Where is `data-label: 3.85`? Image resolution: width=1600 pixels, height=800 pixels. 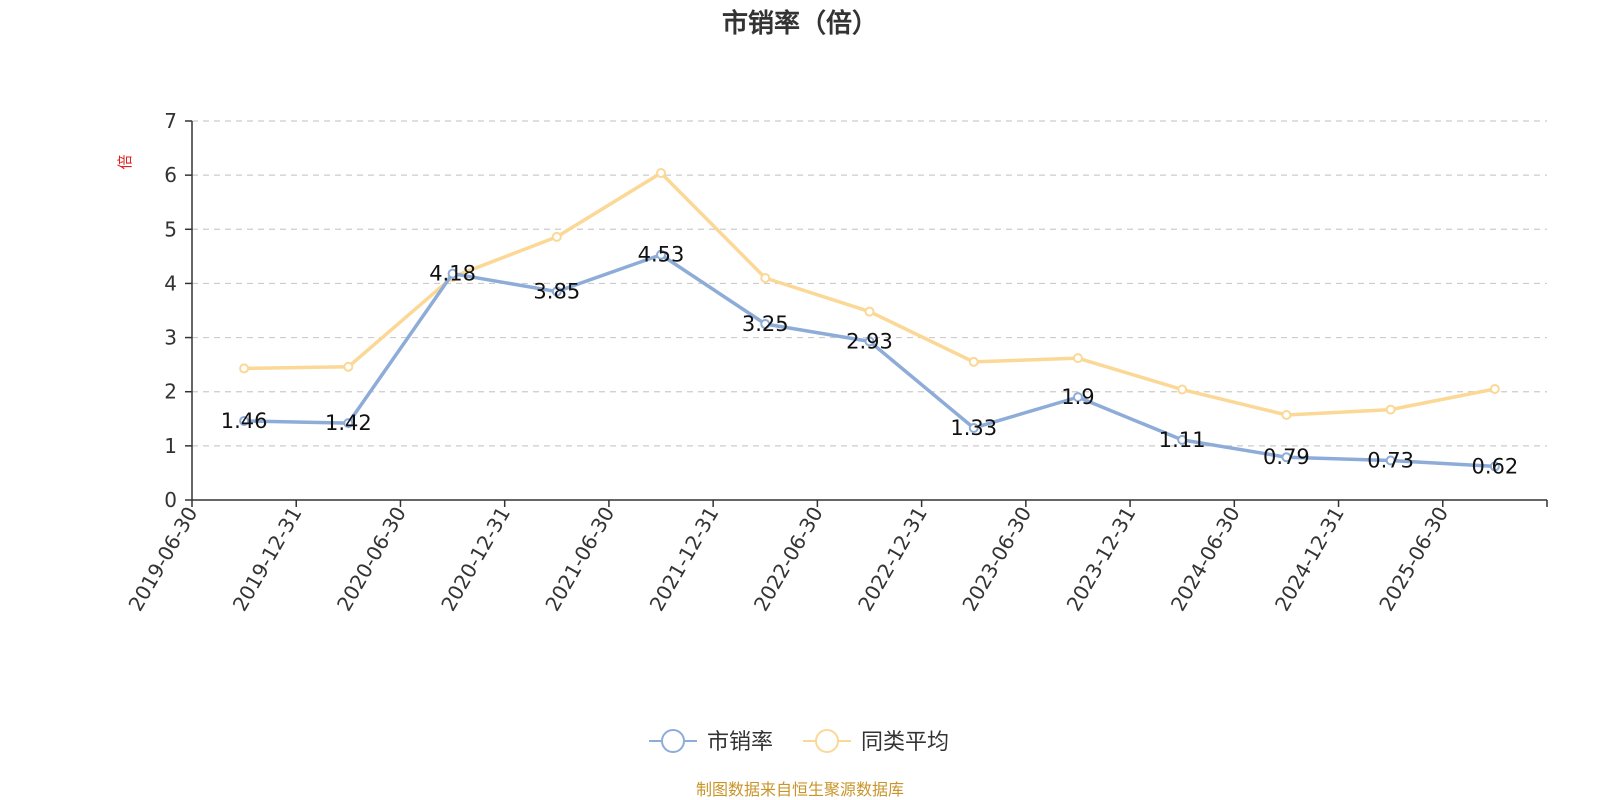
data-label: 3.85 is located at coordinates (556, 292).